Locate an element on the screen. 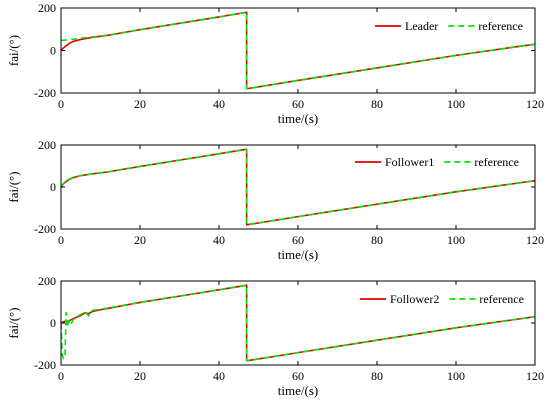 This screenshot has height=411, width=550. legend: Follower2 reference is located at coordinates (442, 299).